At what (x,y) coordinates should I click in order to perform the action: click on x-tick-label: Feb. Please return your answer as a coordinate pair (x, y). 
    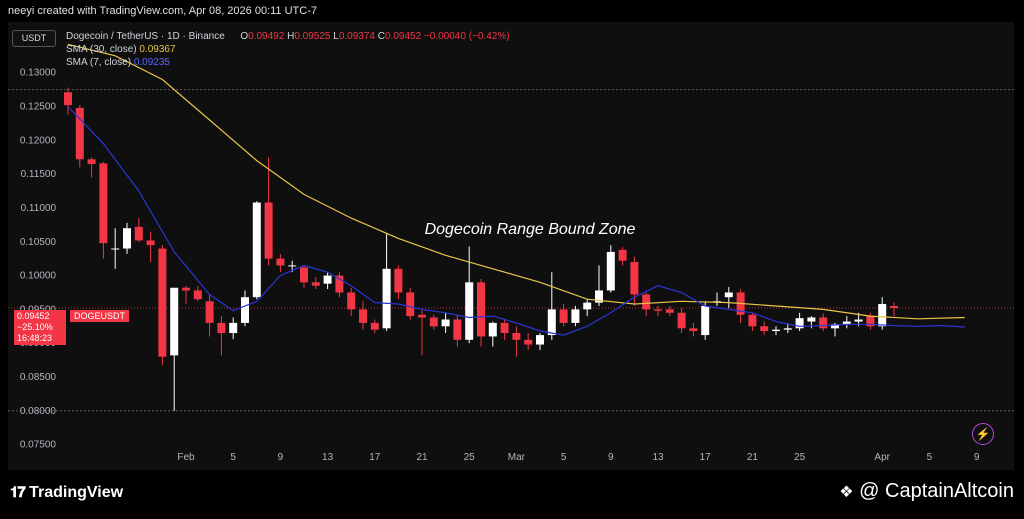
    Looking at the image, I should click on (186, 457).